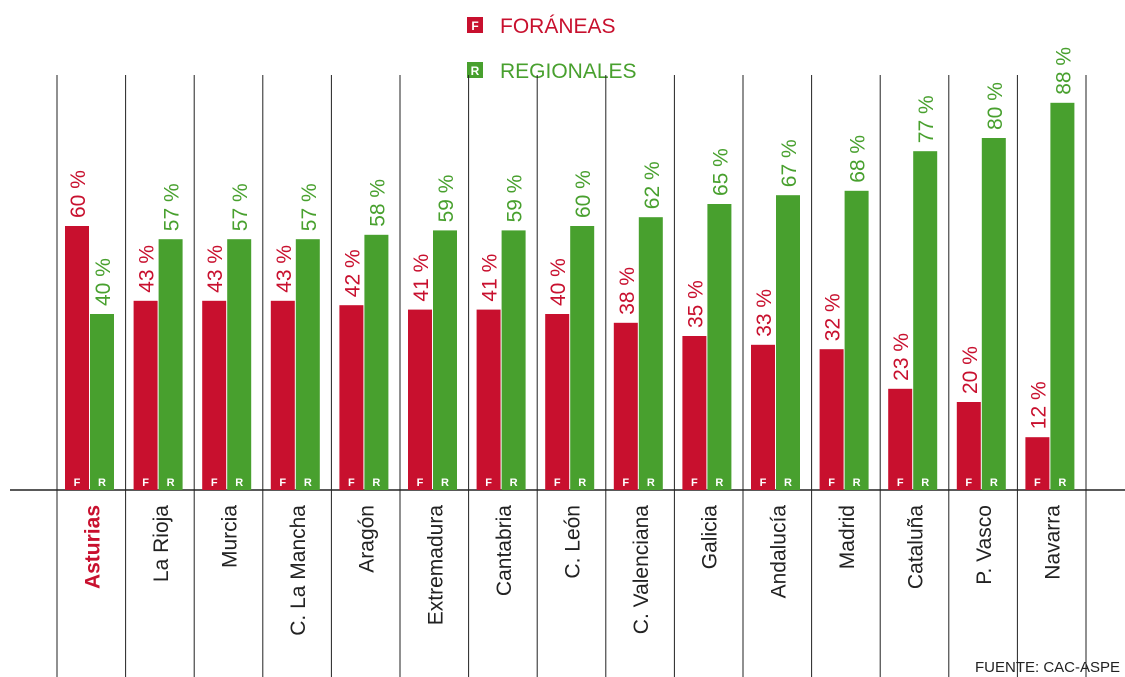 The width and height of the screenshot is (1125, 677). What do you see at coordinates (789, 163) in the screenshot?
I see `value-label: 67 %` at bounding box center [789, 163].